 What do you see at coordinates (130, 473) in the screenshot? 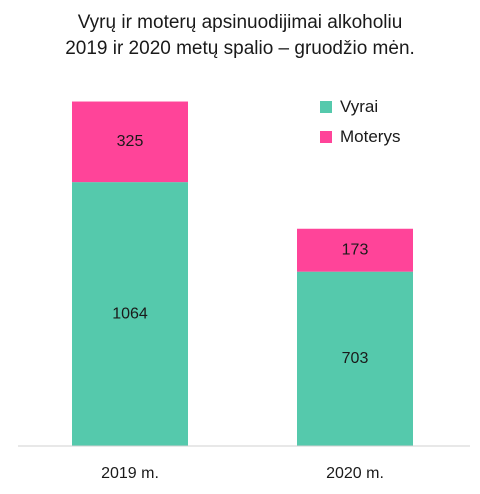
I see `x-tick-label-1: 2019 m.` at bounding box center [130, 473].